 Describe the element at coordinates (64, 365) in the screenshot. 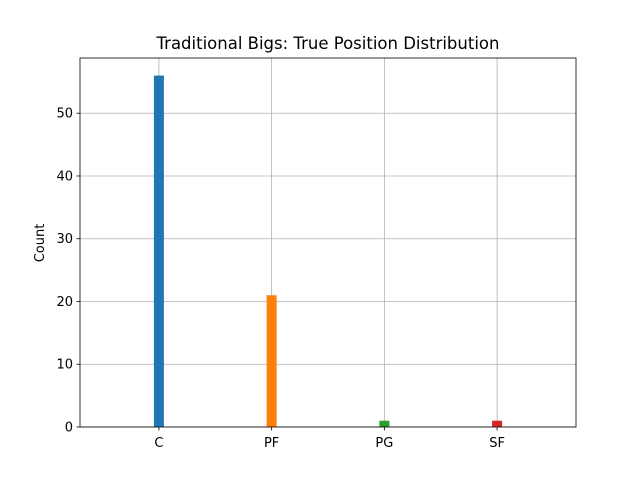

I see `y-tick-label: 10` at that location.